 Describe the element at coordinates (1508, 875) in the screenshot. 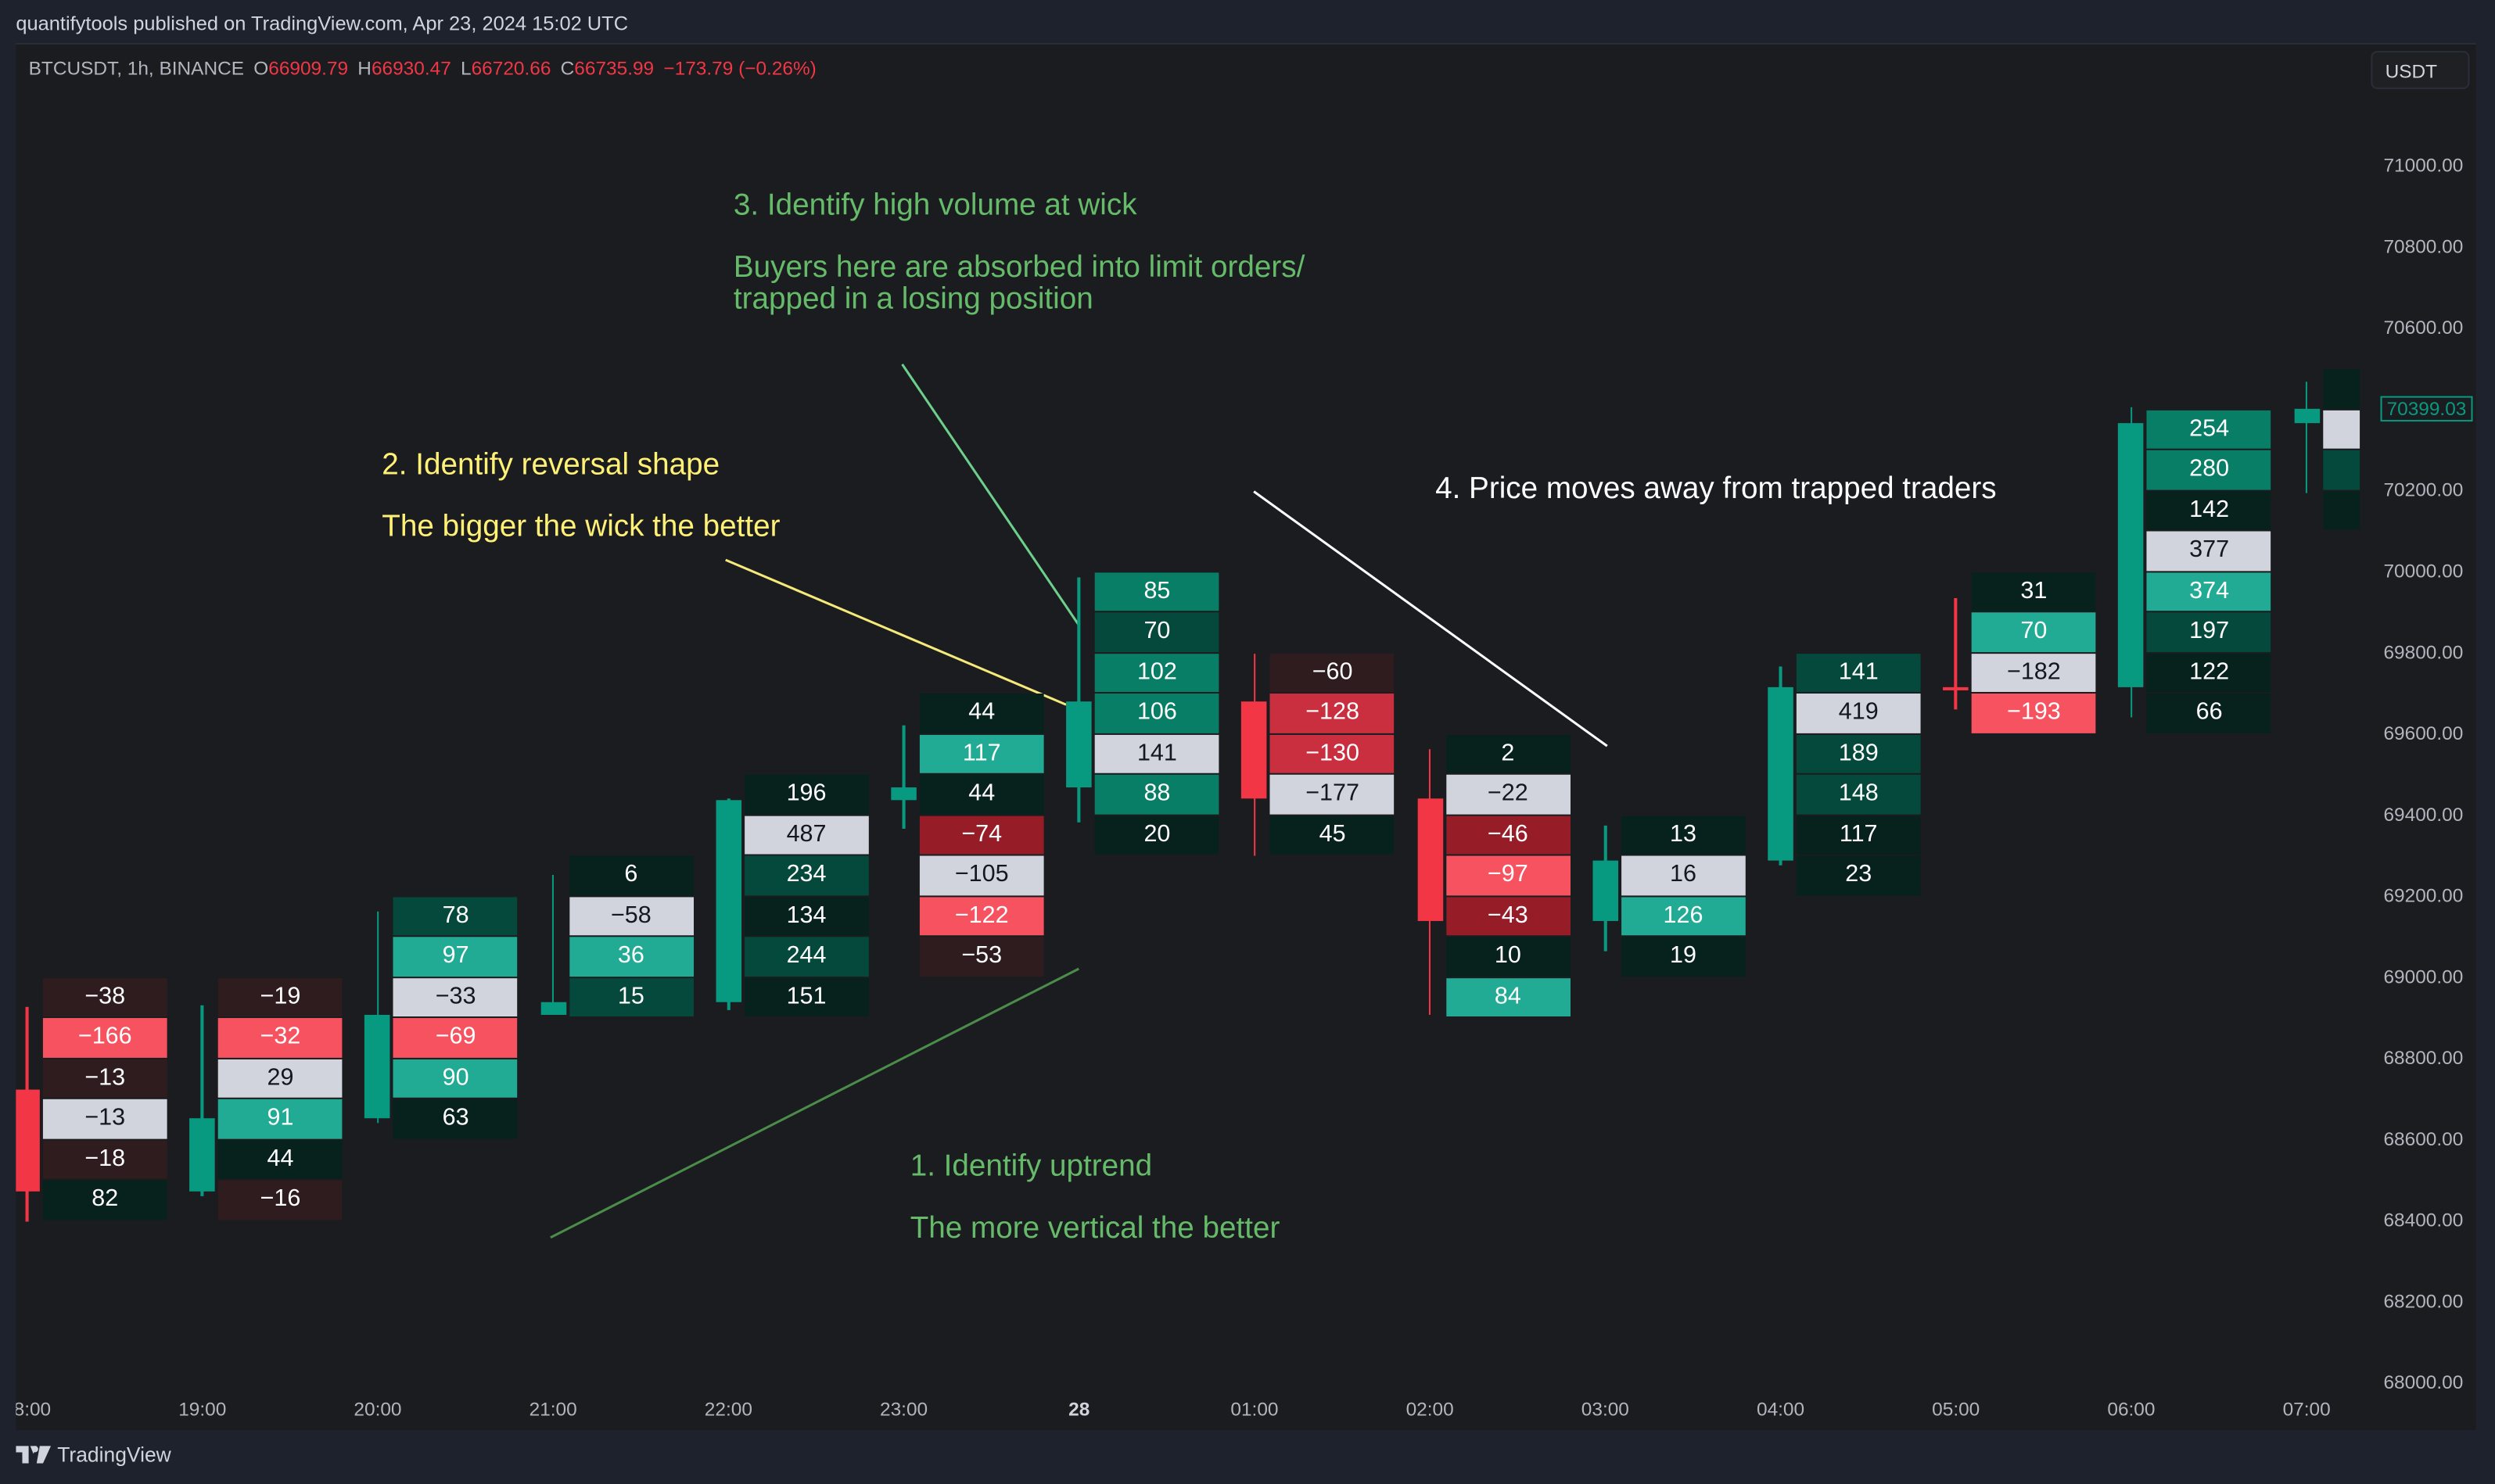

I see `footprint-cell: −97` at that location.